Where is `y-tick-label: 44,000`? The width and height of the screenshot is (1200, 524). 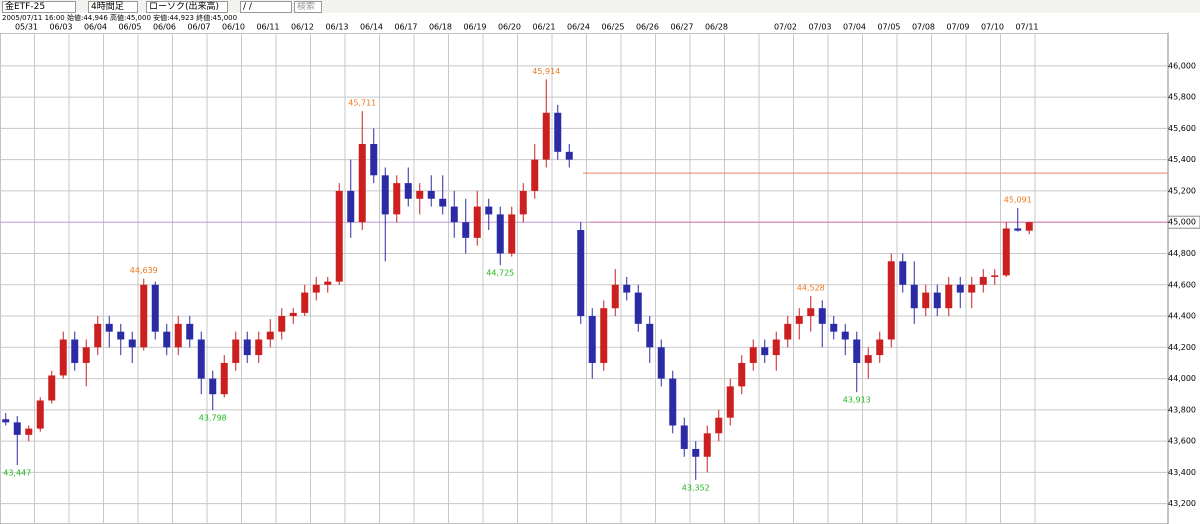
y-tick-label: 44,000 is located at coordinates (1182, 378).